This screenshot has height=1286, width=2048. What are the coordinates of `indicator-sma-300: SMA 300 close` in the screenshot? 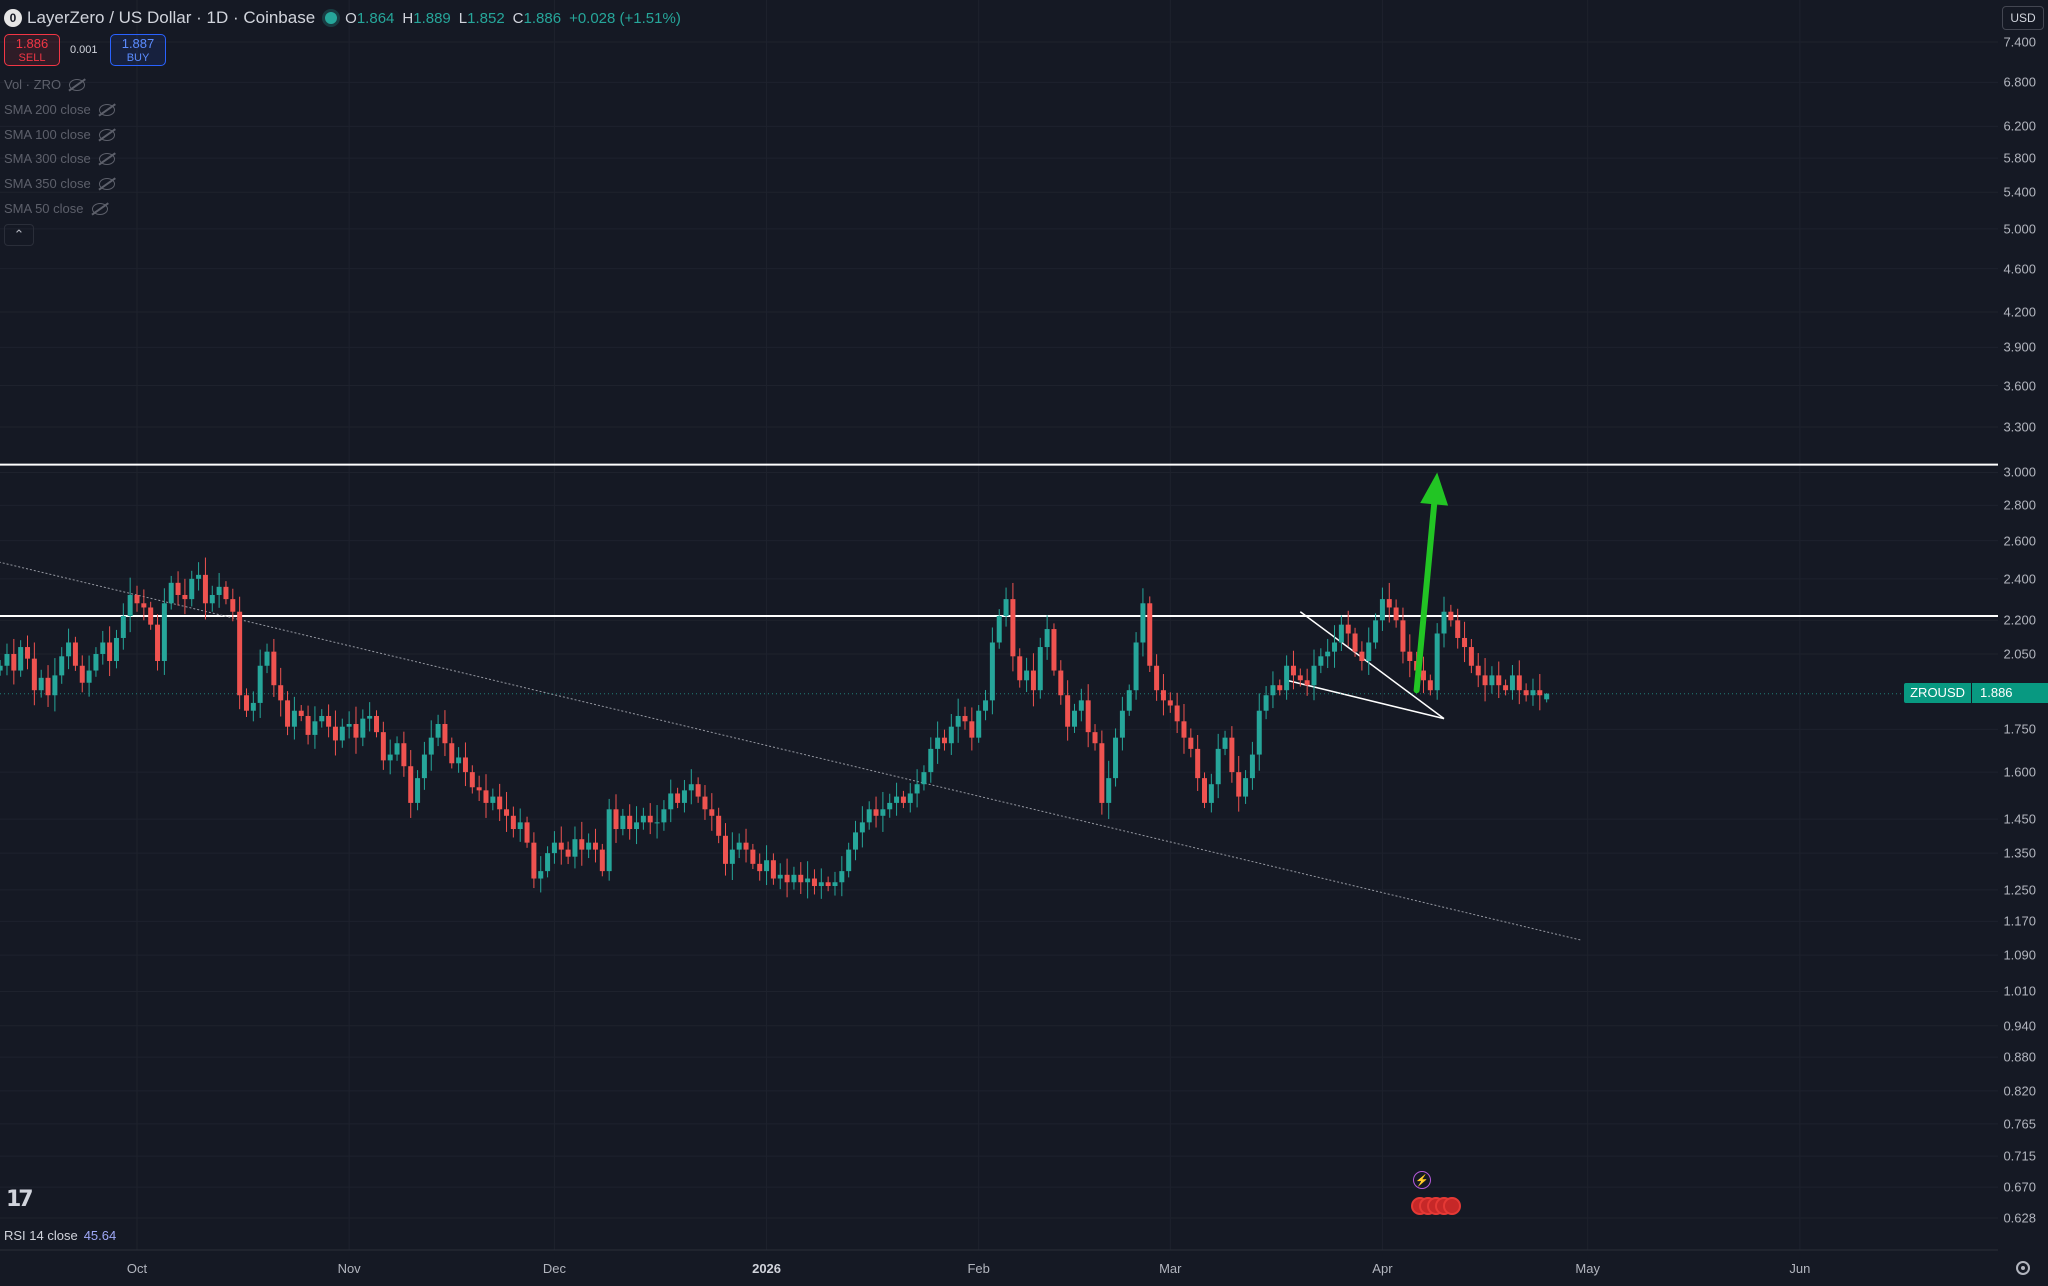 It's located at (59, 158).